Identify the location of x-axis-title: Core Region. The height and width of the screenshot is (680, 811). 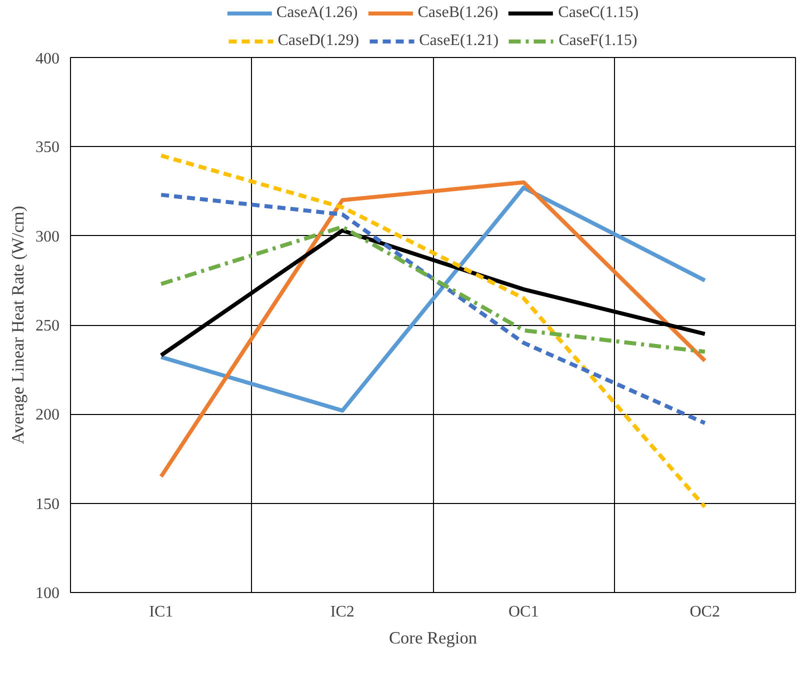
(433, 638).